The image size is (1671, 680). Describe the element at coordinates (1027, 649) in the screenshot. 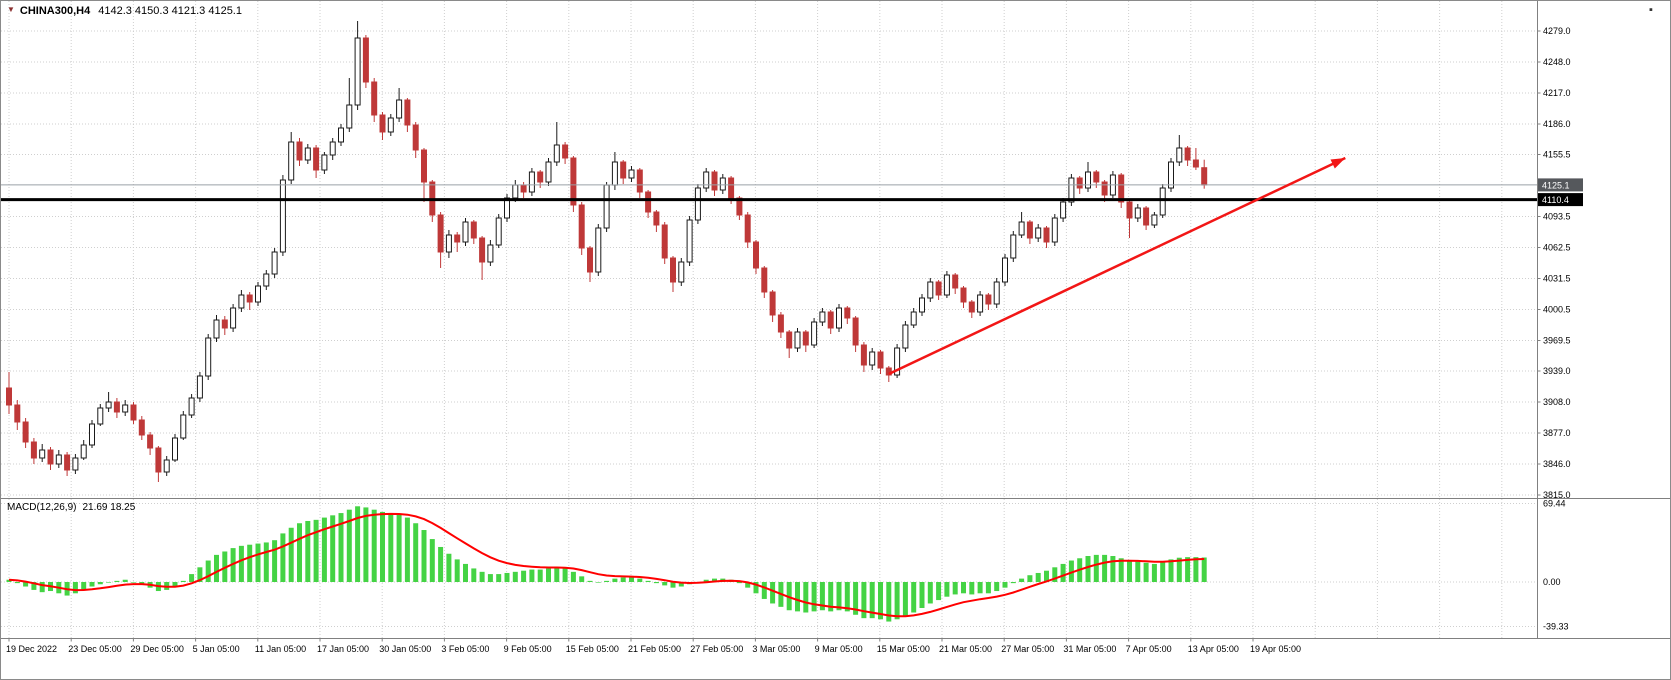

I see `time-tick-label: 27 Mar 05:00` at that location.